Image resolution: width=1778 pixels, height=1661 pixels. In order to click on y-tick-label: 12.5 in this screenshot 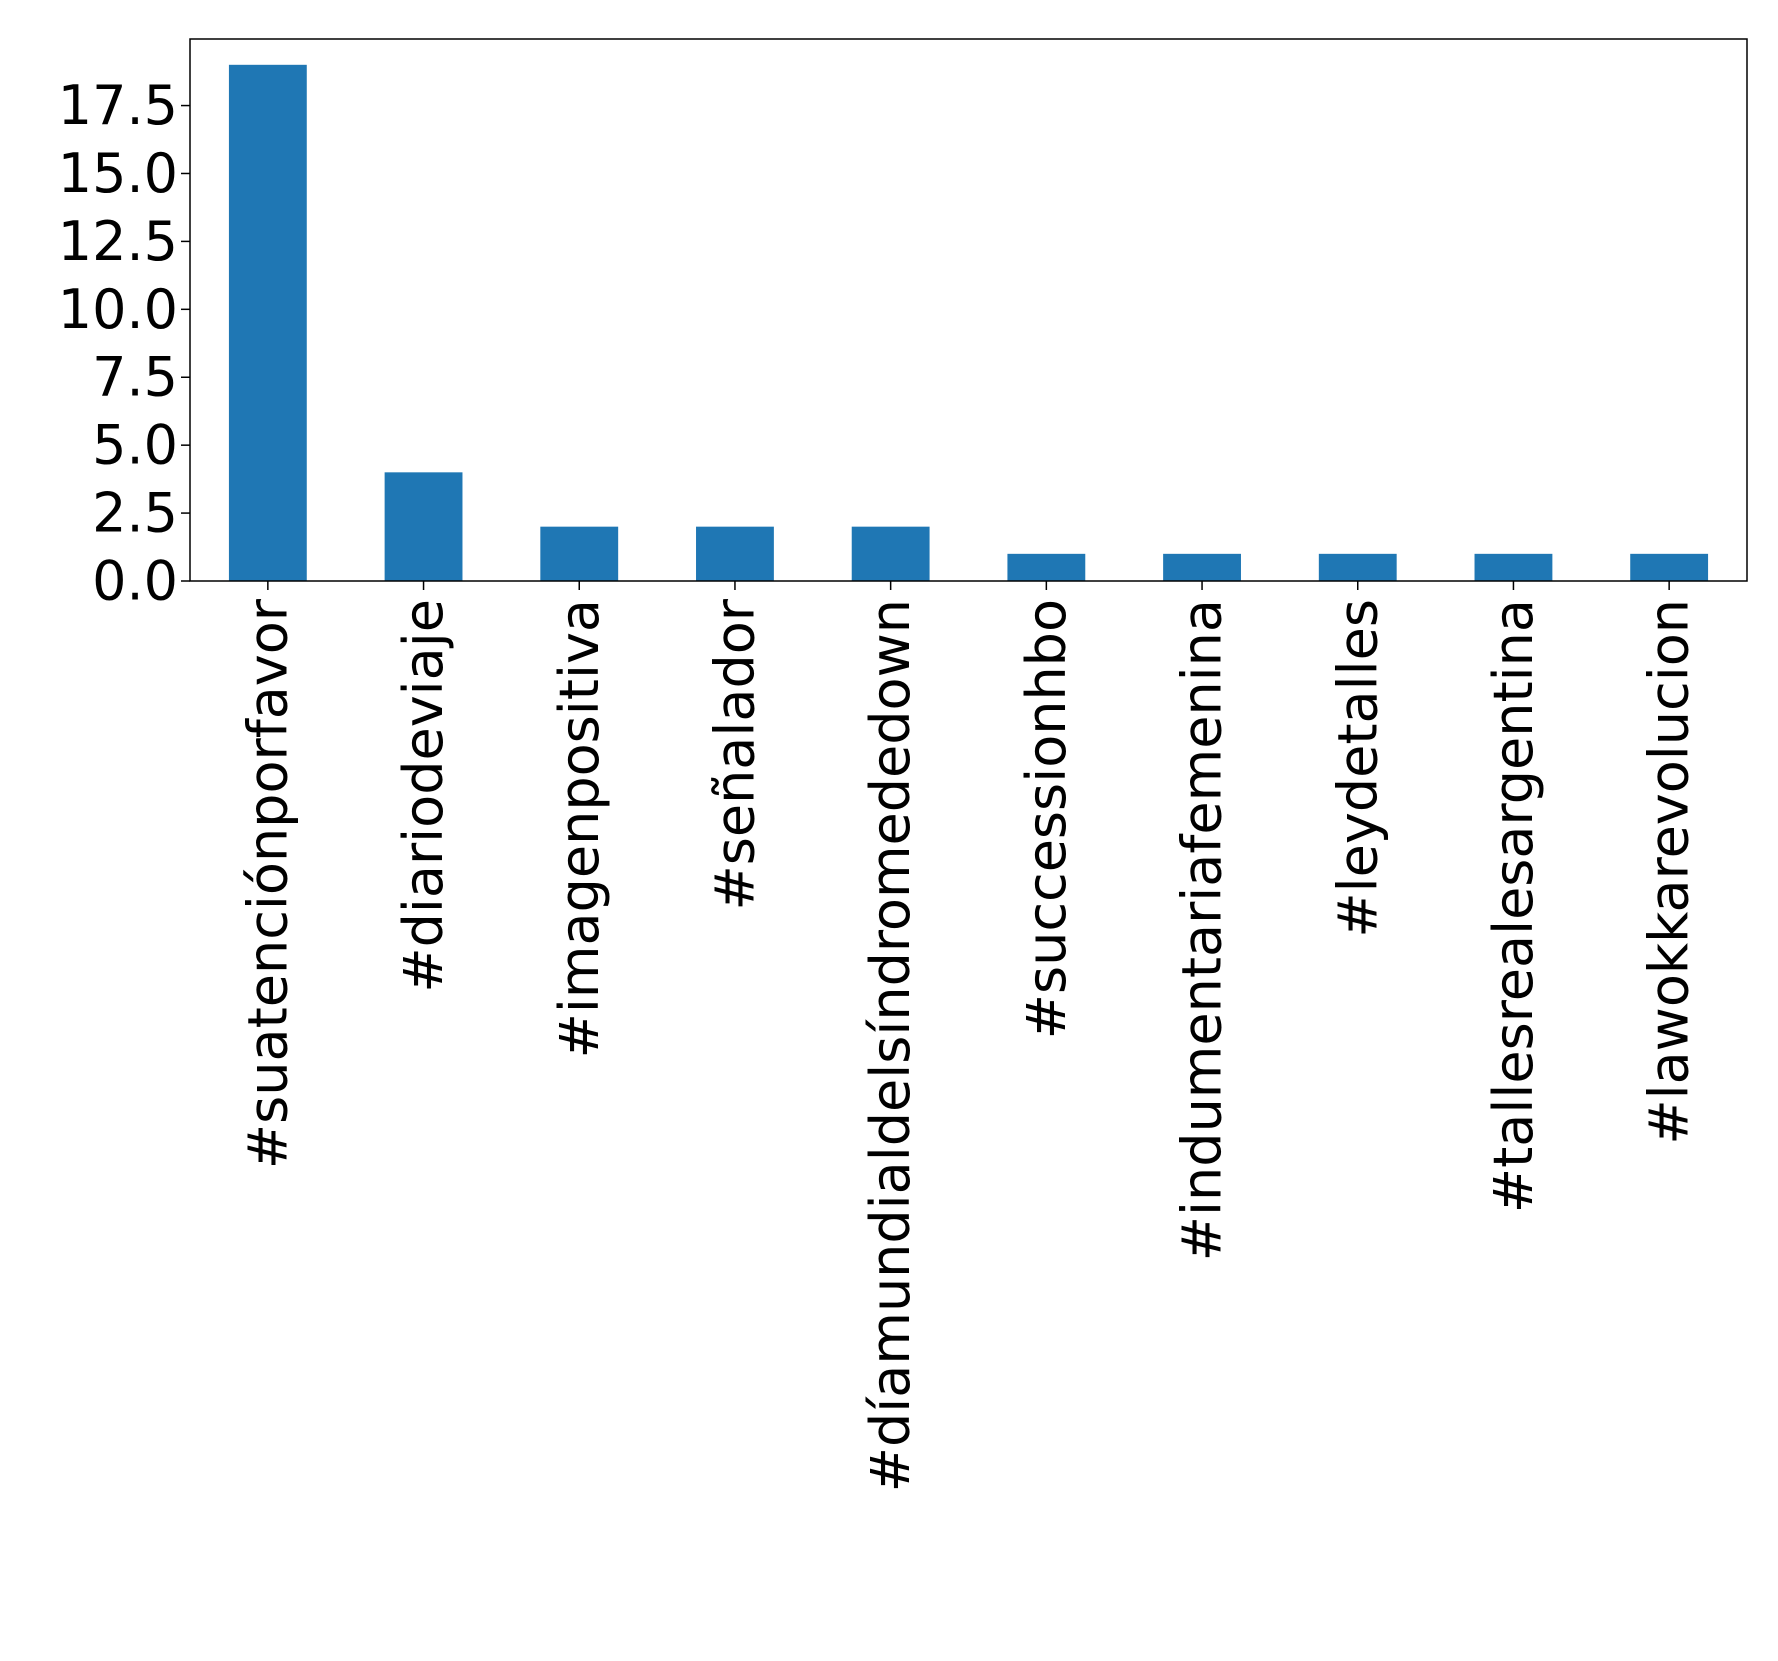, I will do `click(118, 241)`.